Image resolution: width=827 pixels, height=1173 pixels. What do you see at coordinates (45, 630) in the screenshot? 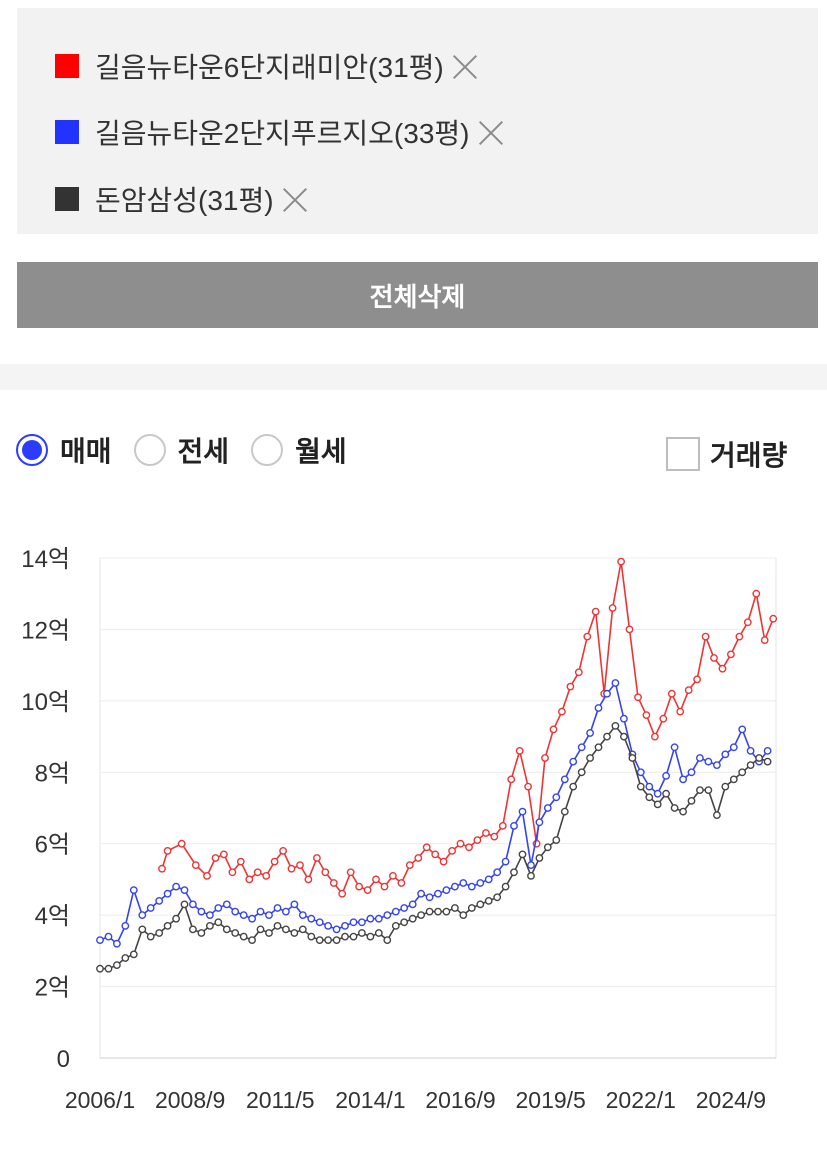
I see `y-tick-label: 12억` at bounding box center [45, 630].